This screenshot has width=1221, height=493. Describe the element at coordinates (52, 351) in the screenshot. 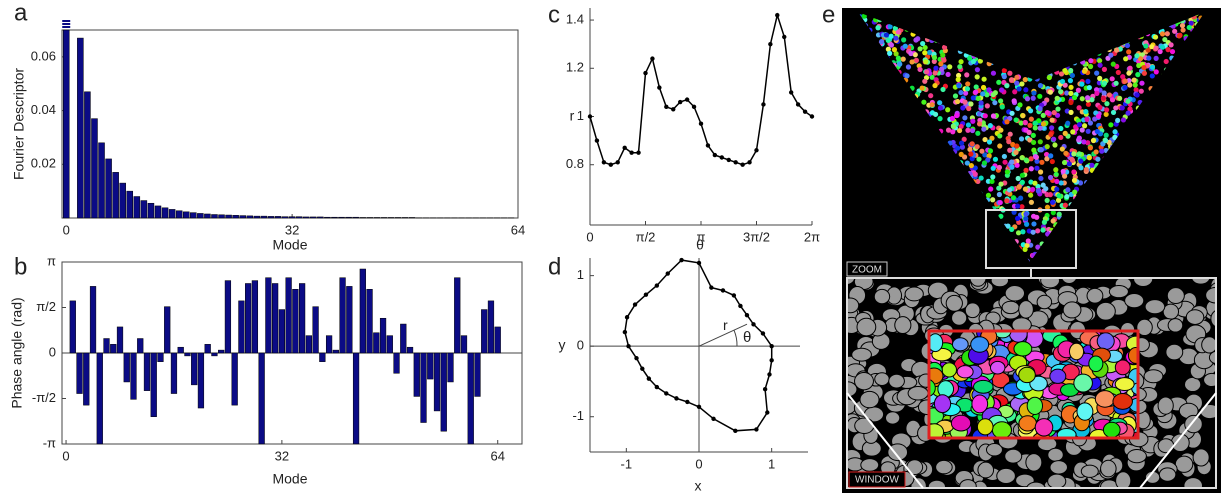

I see `y-tick-label: 0` at that location.